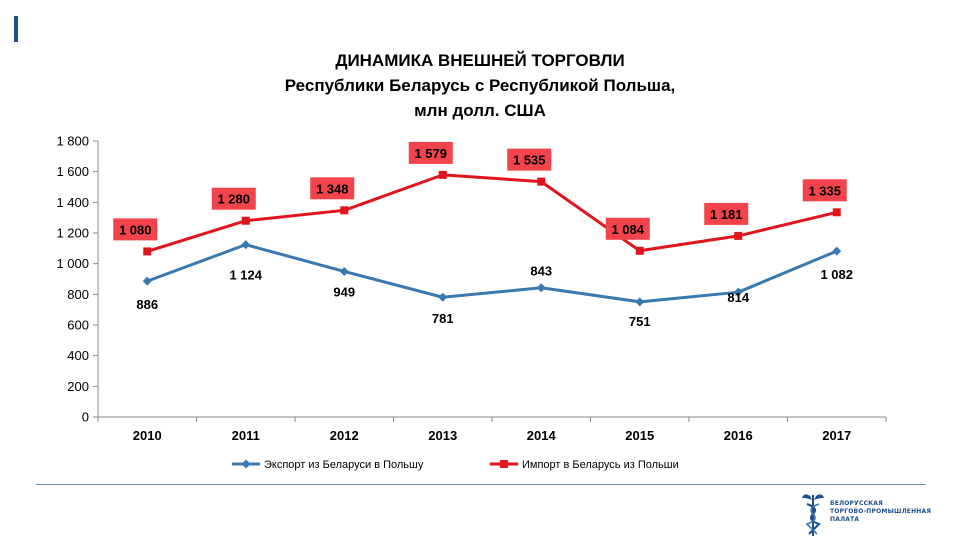  I want to click on import-data-label: 1 348, so click(332, 188).